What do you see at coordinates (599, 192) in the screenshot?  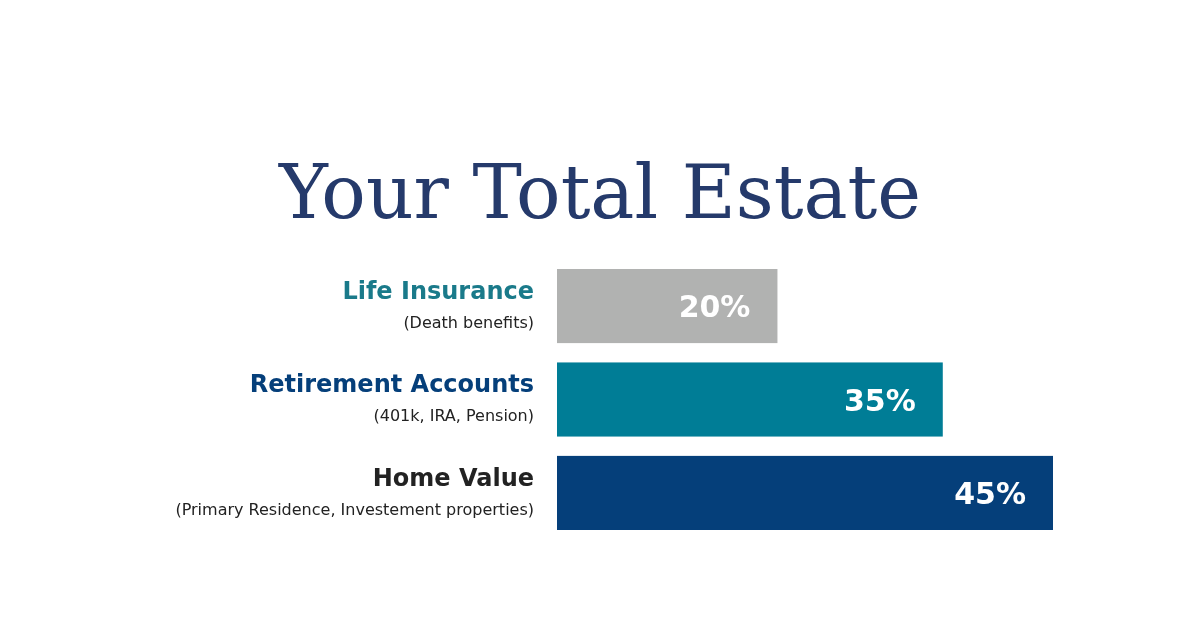 I see `chart-title: Your Total Estate` at bounding box center [599, 192].